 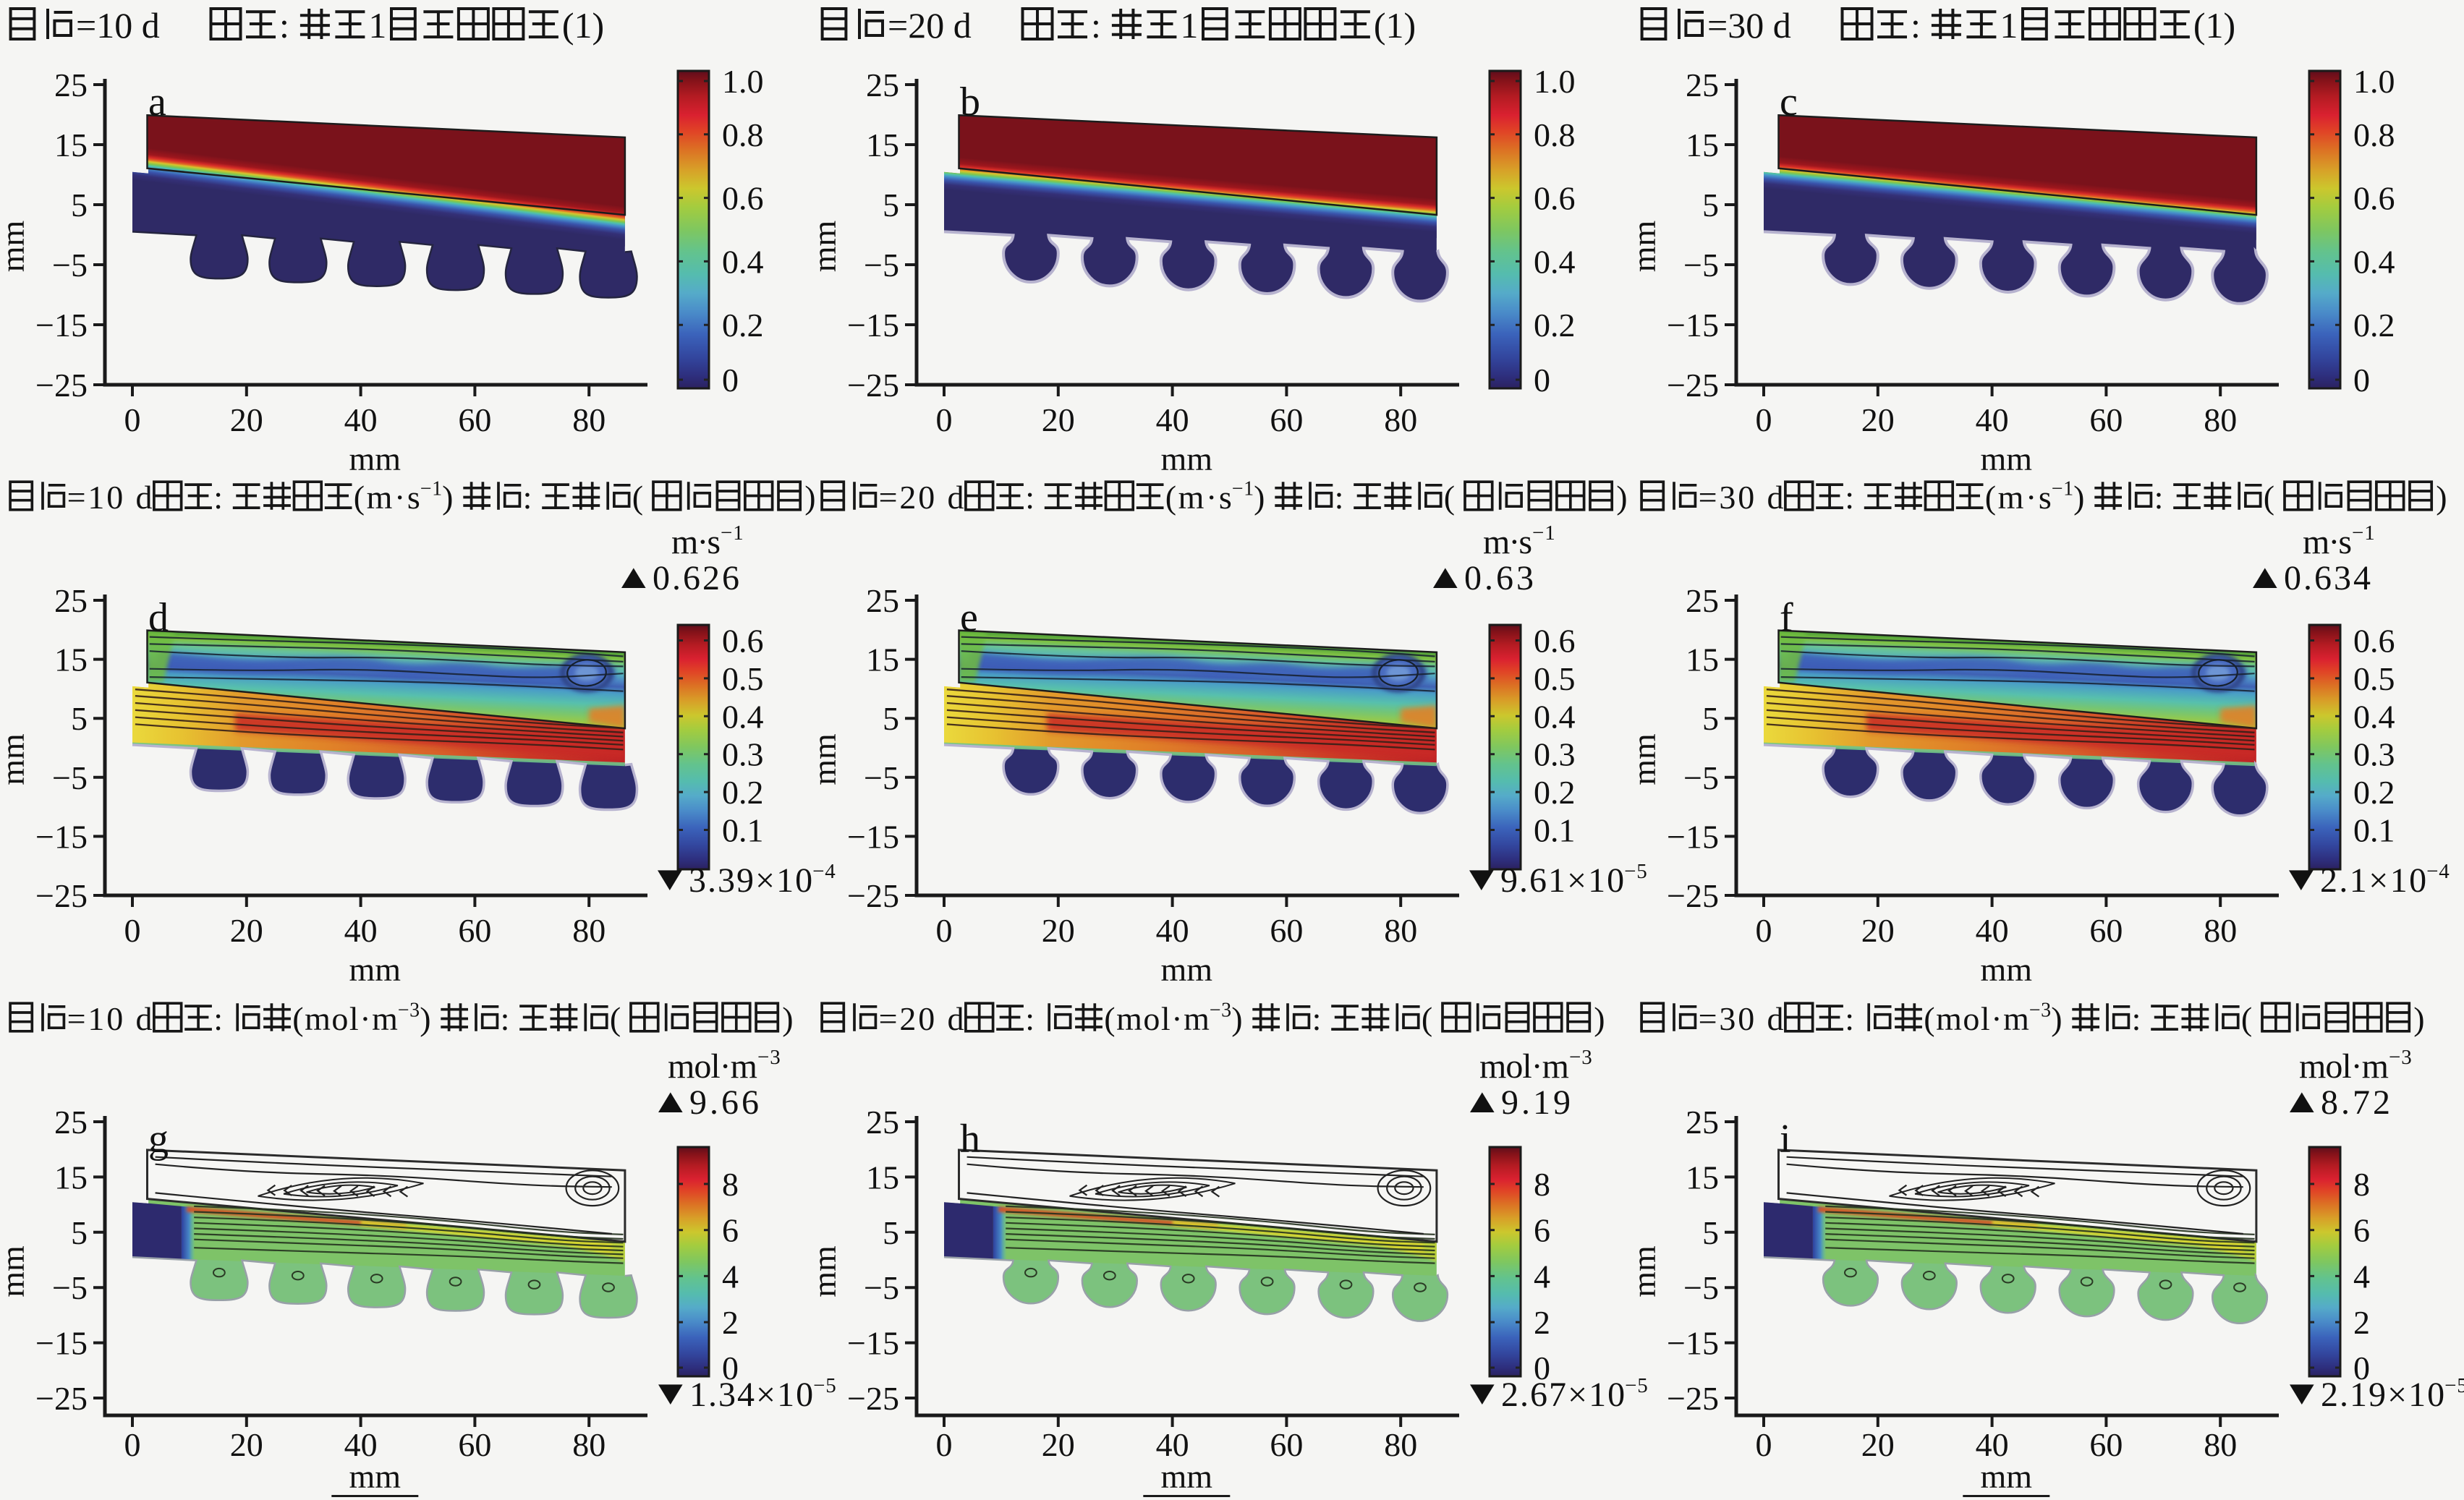 I want to click on svg-text: i, so click(x=1785, y=1139).